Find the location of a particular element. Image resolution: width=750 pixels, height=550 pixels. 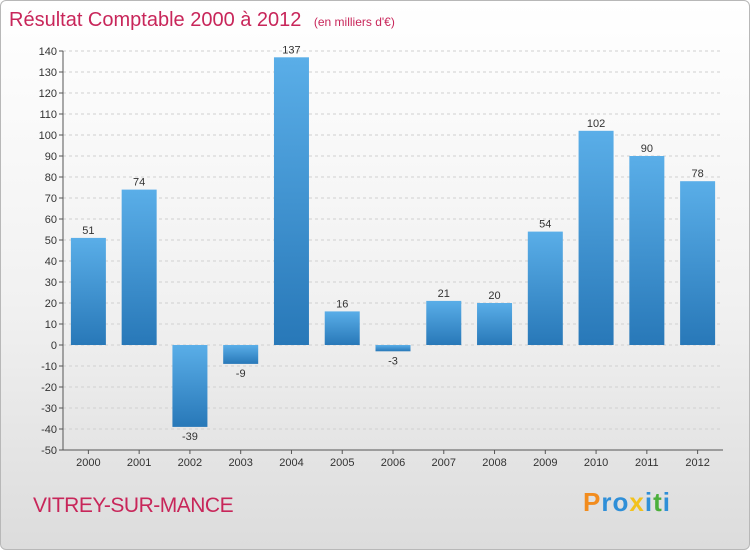

y-tick-label: 110 is located at coordinates (48, 115).